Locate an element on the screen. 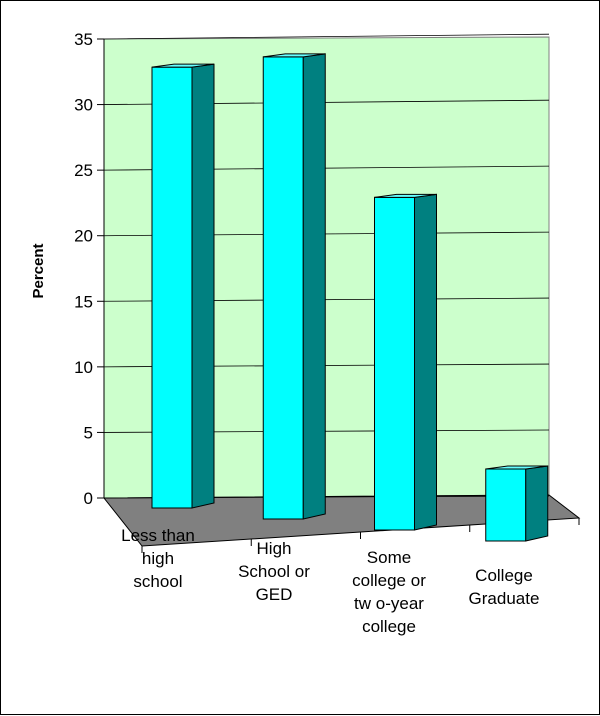 Image resolution: width=600 pixels, height=716 pixels. x-category-label-line: College is located at coordinates (504, 575).